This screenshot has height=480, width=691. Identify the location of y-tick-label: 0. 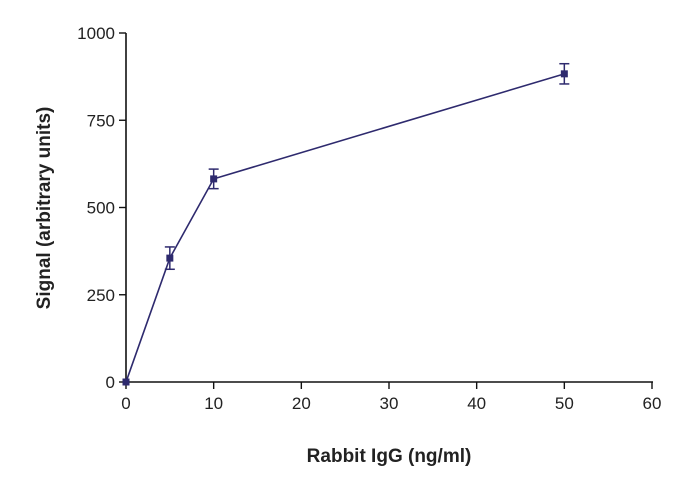
(110, 382).